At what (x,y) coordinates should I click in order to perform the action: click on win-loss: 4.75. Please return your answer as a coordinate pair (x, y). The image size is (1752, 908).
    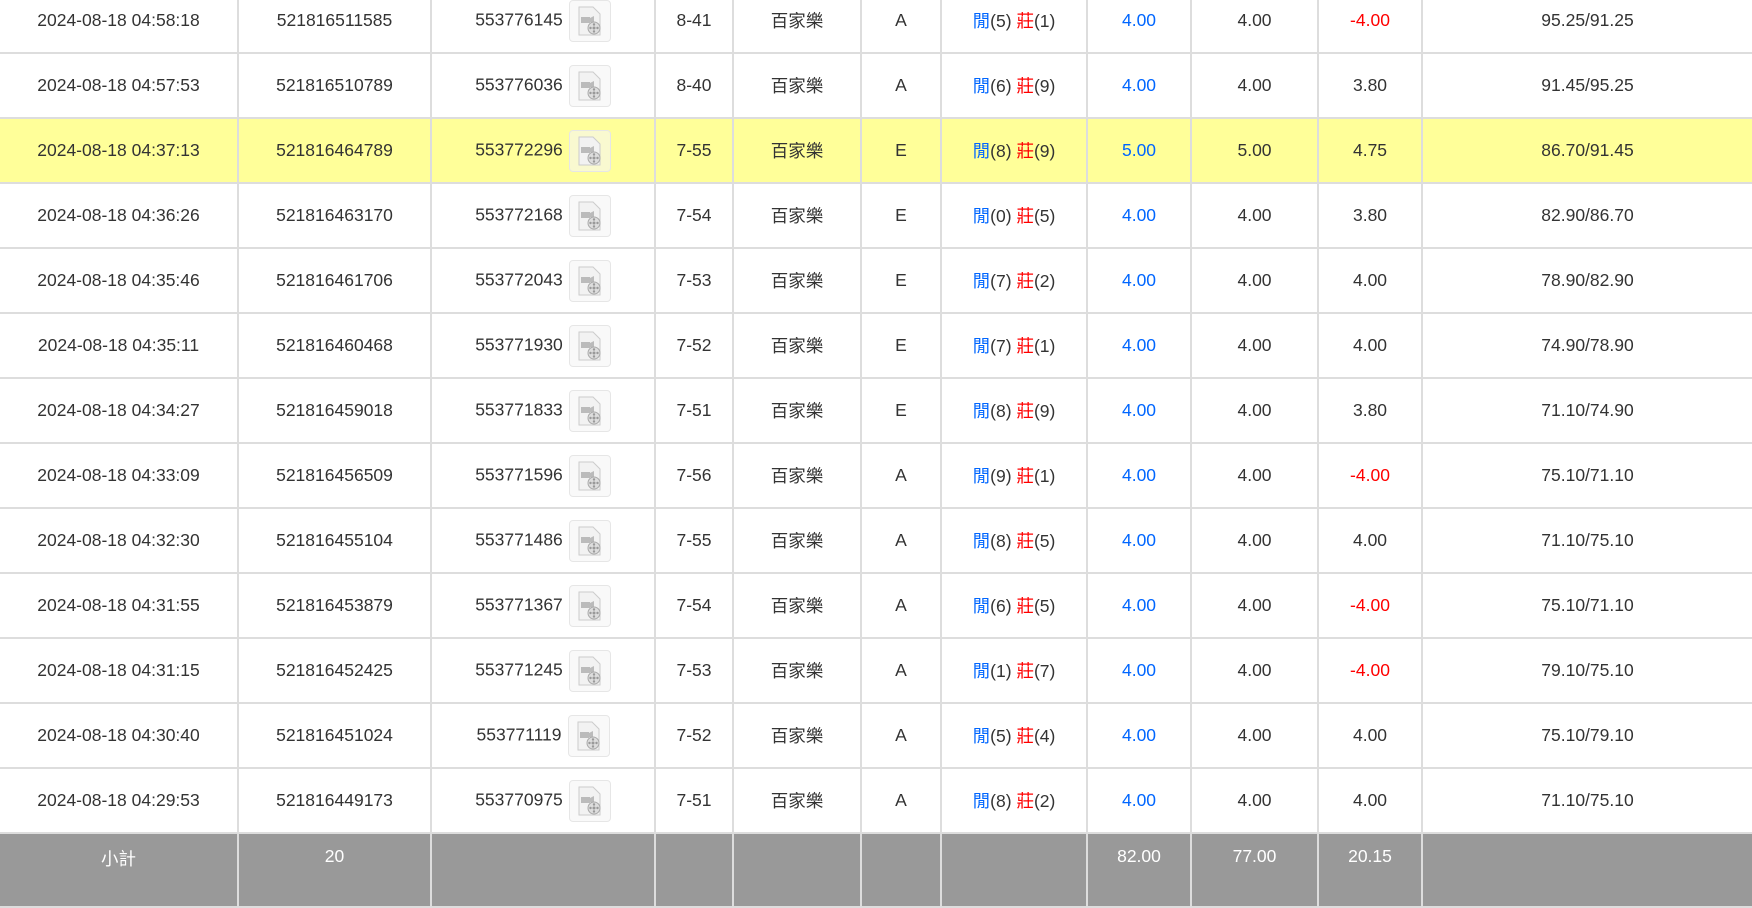
    Looking at the image, I should click on (1370, 150).